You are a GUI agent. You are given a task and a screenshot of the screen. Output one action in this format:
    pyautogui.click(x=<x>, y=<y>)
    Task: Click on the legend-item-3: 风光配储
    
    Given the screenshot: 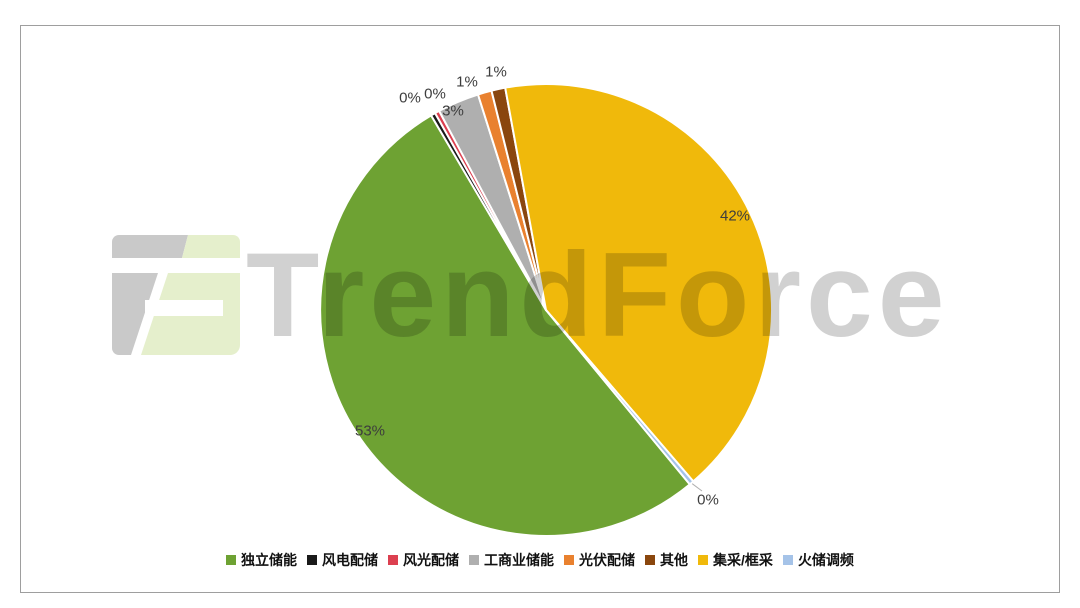 What is the action you would take?
    pyautogui.click(x=423, y=560)
    